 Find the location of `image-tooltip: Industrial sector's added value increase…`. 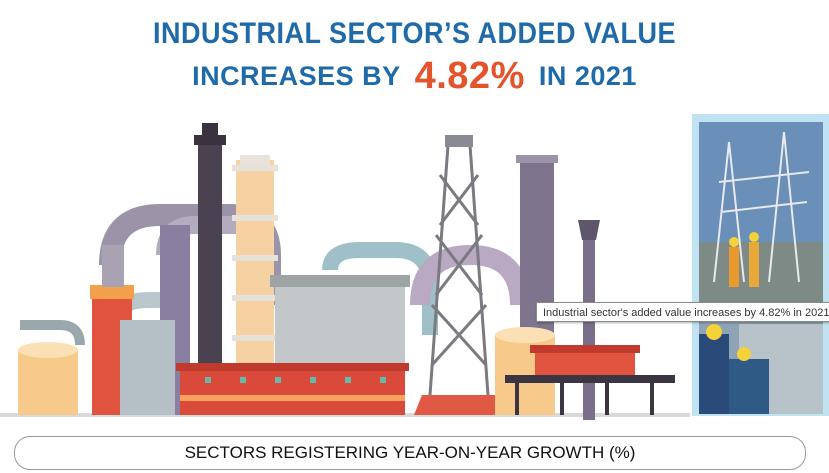

image-tooltip: Industrial sector's added value increase… is located at coordinates (682, 312).